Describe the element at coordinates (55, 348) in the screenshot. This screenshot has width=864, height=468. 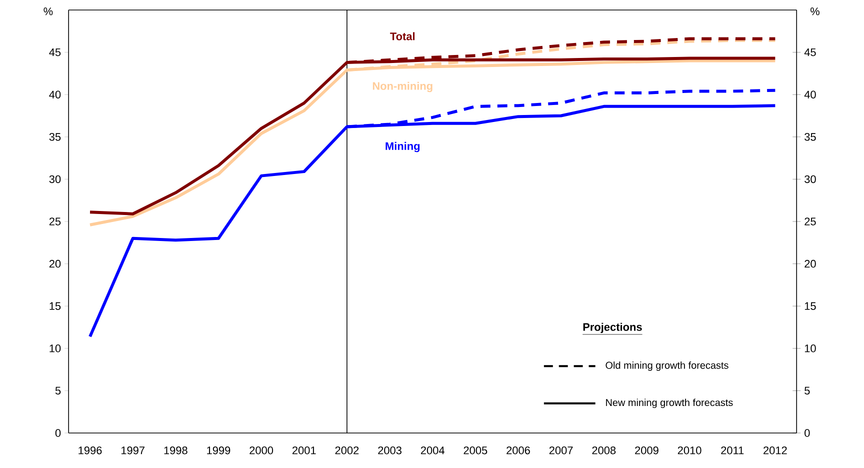
I see `y-tick-label: 10` at that location.